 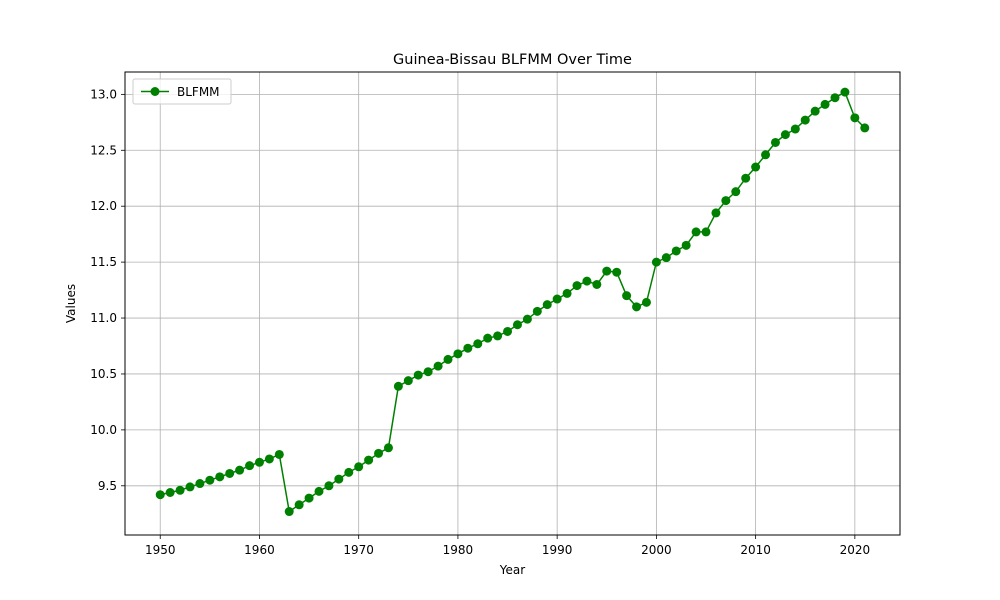 I want to click on y-tick-label: 10.0, so click(x=103, y=430).